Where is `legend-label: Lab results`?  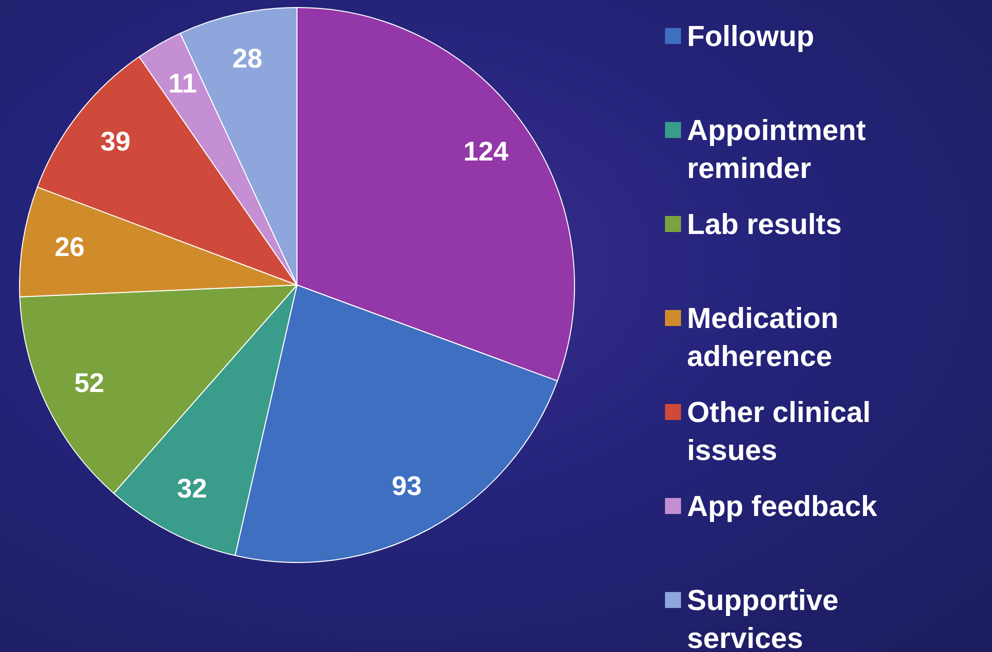
legend-label: Lab results is located at coordinates (765, 225).